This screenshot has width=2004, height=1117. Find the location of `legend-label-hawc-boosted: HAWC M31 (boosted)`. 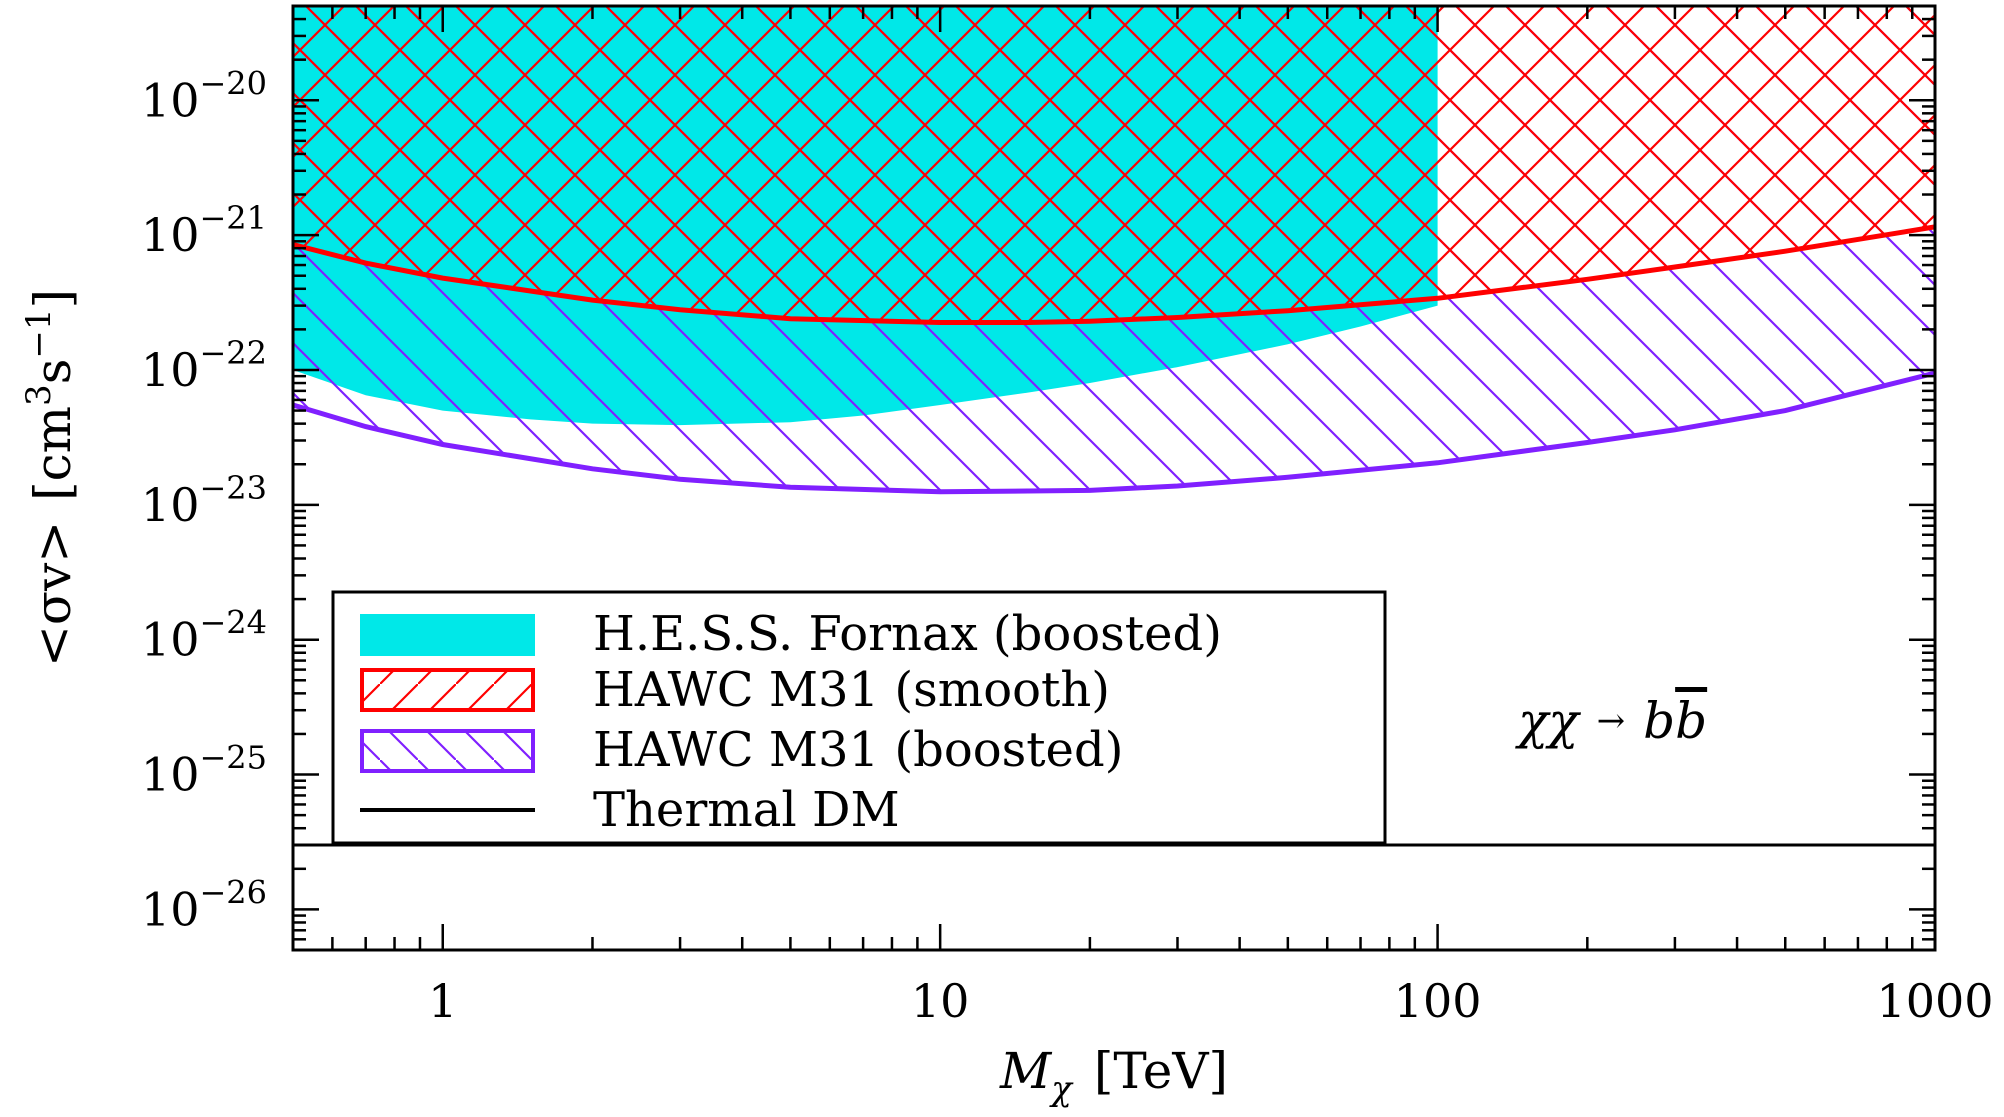

legend-label-hawc-boosted: HAWC M31 (boosted) is located at coordinates (858, 750).